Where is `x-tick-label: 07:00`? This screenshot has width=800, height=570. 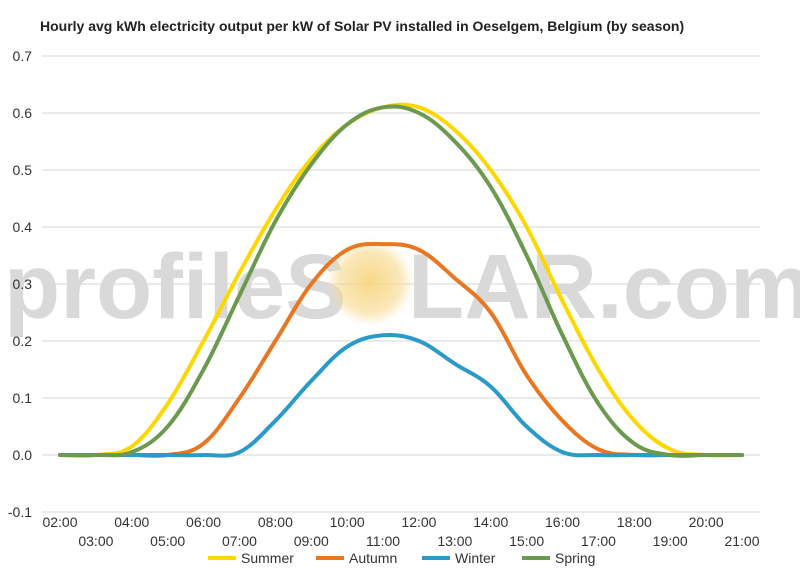 x-tick-label: 07:00 is located at coordinates (239, 541).